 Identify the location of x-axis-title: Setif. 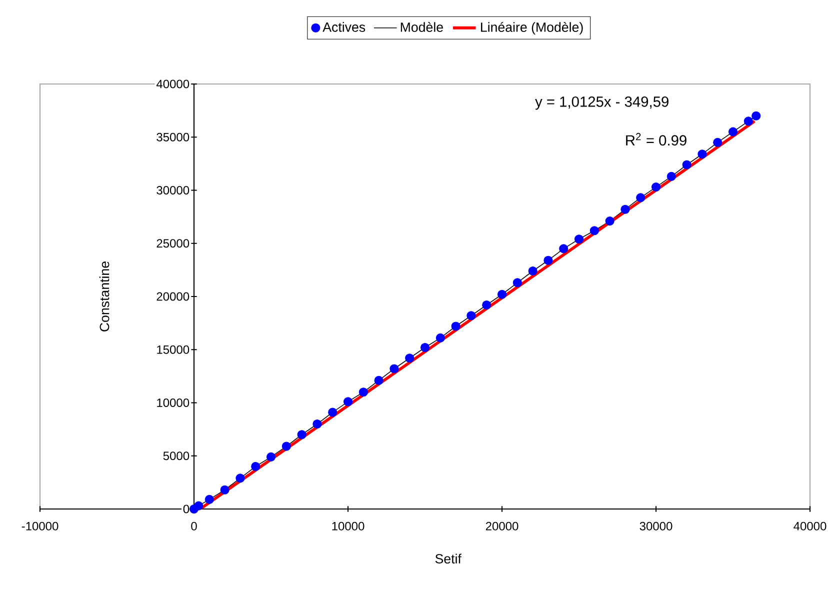
(448, 559).